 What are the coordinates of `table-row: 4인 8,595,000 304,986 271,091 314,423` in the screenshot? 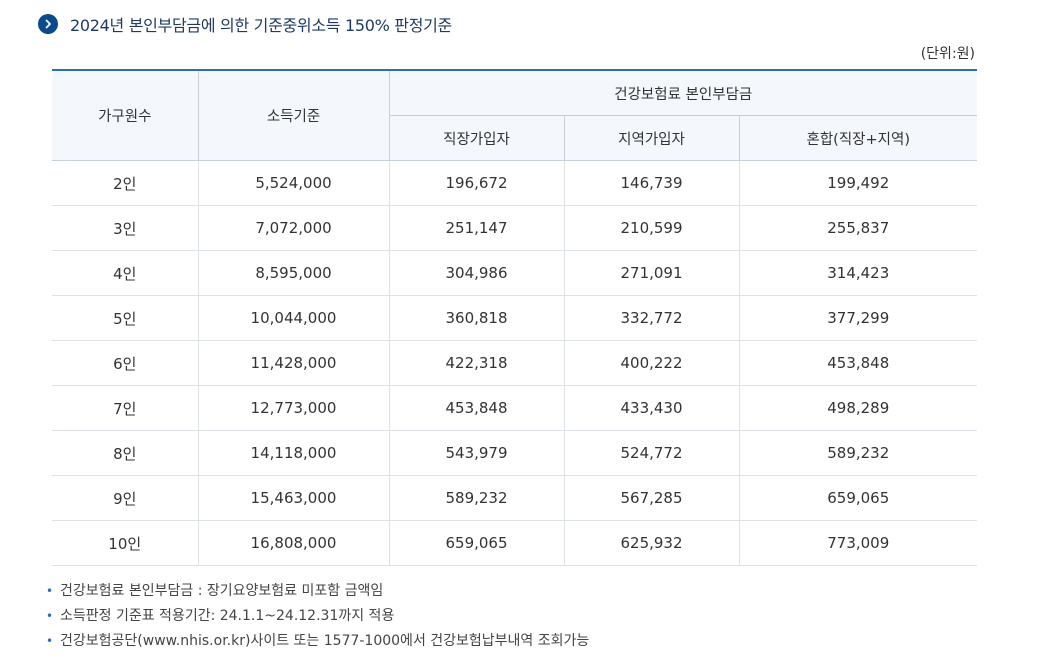 It's located at (514, 273).